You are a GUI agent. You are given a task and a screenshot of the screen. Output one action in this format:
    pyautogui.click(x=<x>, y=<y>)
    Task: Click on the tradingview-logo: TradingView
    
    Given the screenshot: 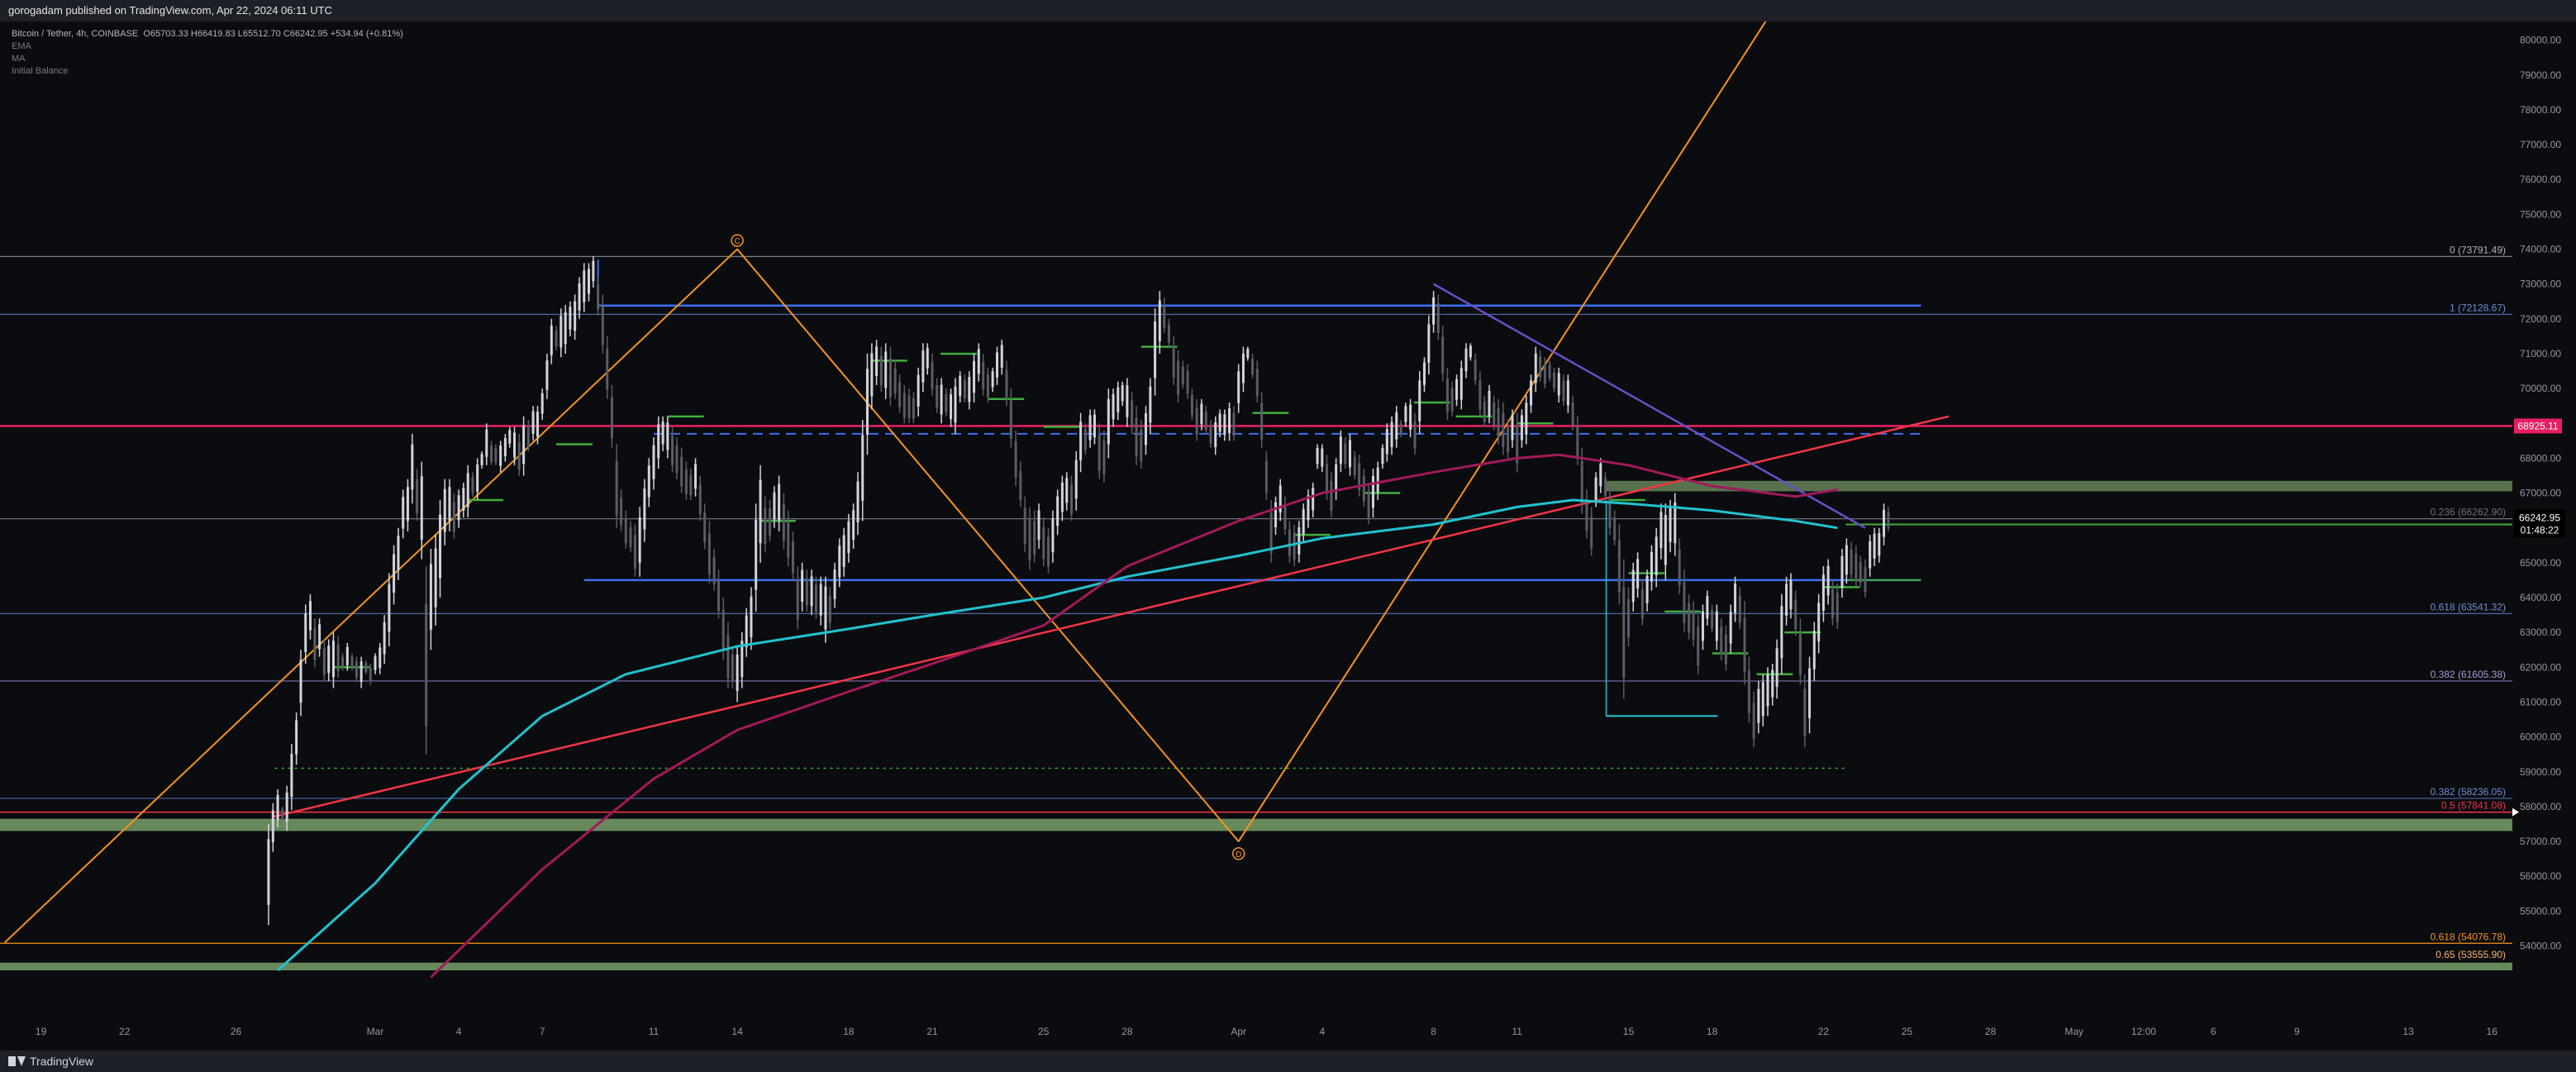 What is the action you would take?
    pyautogui.click(x=51, y=1061)
    